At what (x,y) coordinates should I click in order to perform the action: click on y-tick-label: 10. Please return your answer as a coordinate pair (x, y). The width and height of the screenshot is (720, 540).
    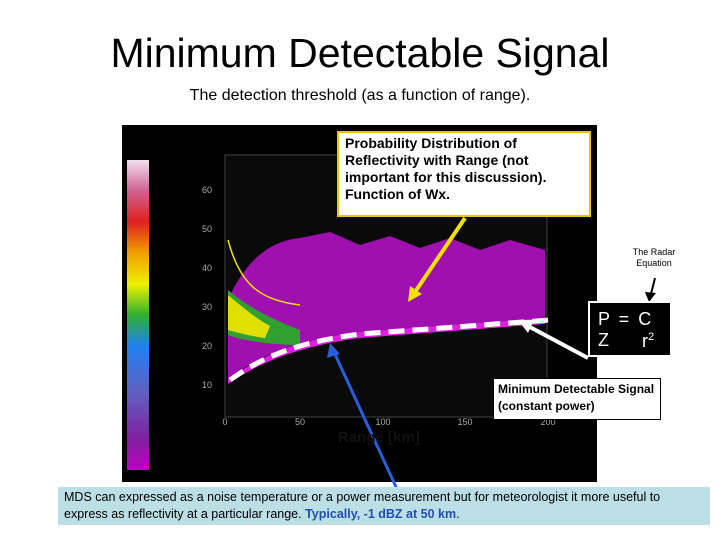
    Looking at the image, I should click on (207, 385).